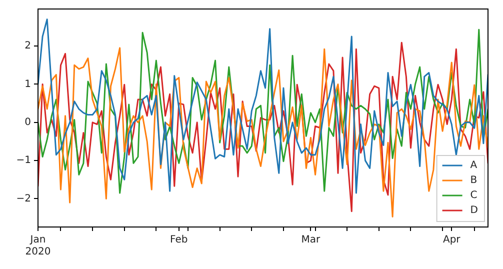 This screenshot has width=503, height=269. What do you see at coordinates (23, 198) in the screenshot?
I see `y-tick-label: −2` at bounding box center [23, 198].